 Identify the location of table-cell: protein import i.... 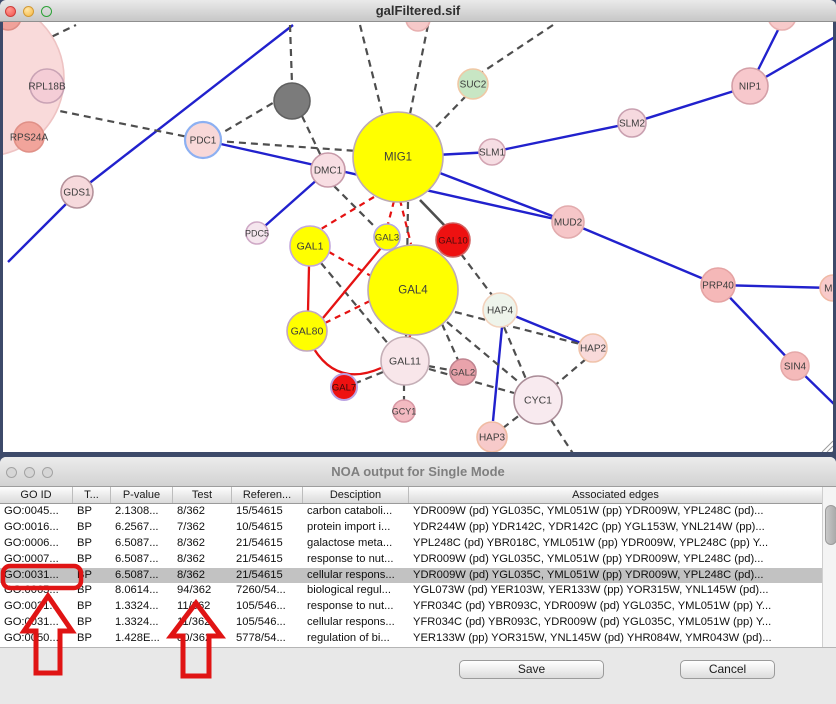
(349, 526).